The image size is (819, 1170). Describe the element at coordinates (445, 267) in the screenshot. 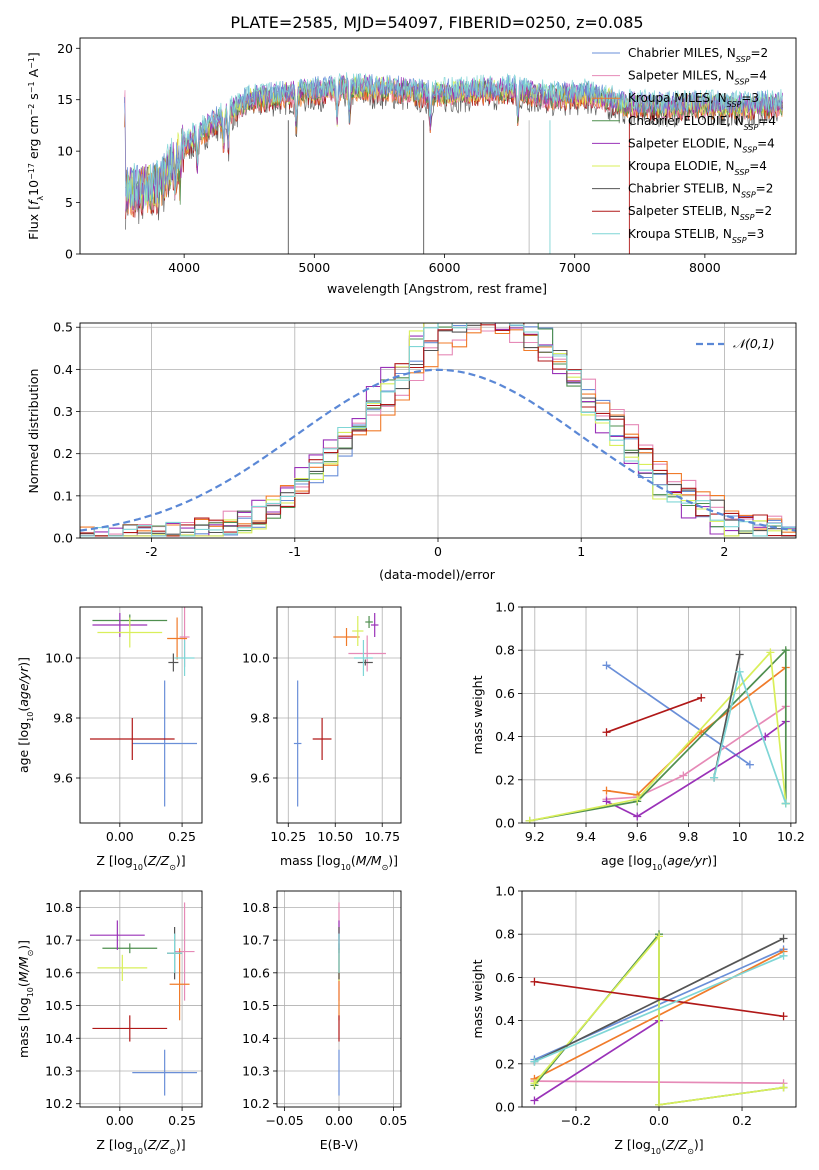

I see `x-tick-label: 6000` at that location.